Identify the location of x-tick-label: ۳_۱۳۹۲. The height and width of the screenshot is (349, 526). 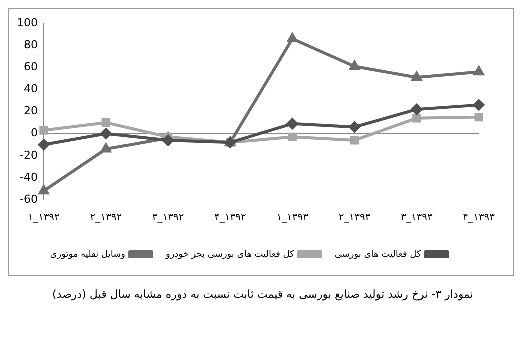
(168, 218).